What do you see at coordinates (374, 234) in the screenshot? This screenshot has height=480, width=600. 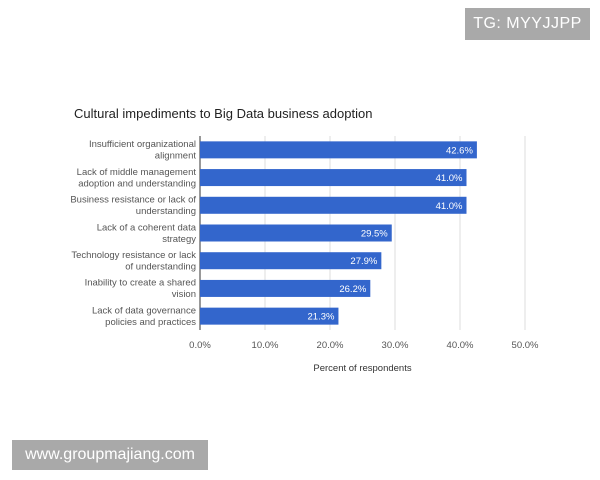 I see `data-label: 29.5%` at bounding box center [374, 234].